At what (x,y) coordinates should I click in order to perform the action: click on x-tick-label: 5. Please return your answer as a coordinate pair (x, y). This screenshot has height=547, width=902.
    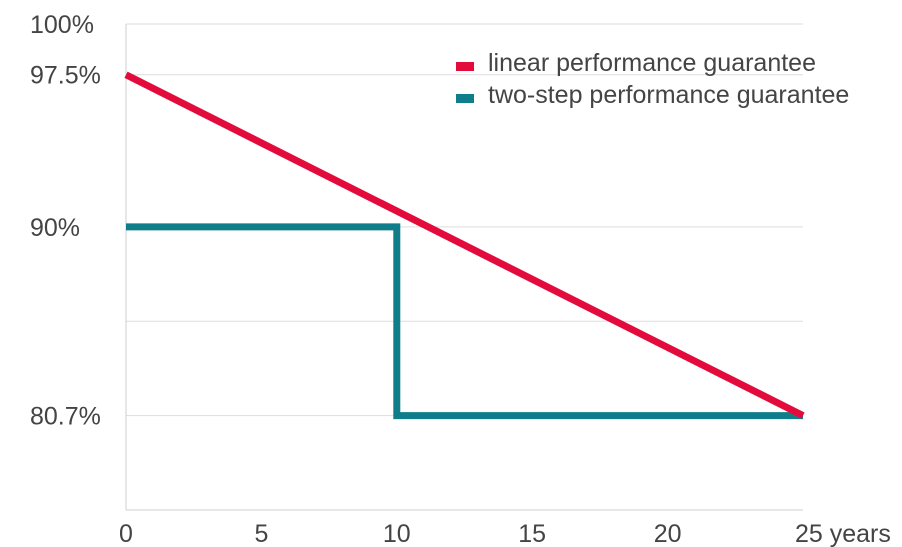
    Looking at the image, I should click on (261, 533).